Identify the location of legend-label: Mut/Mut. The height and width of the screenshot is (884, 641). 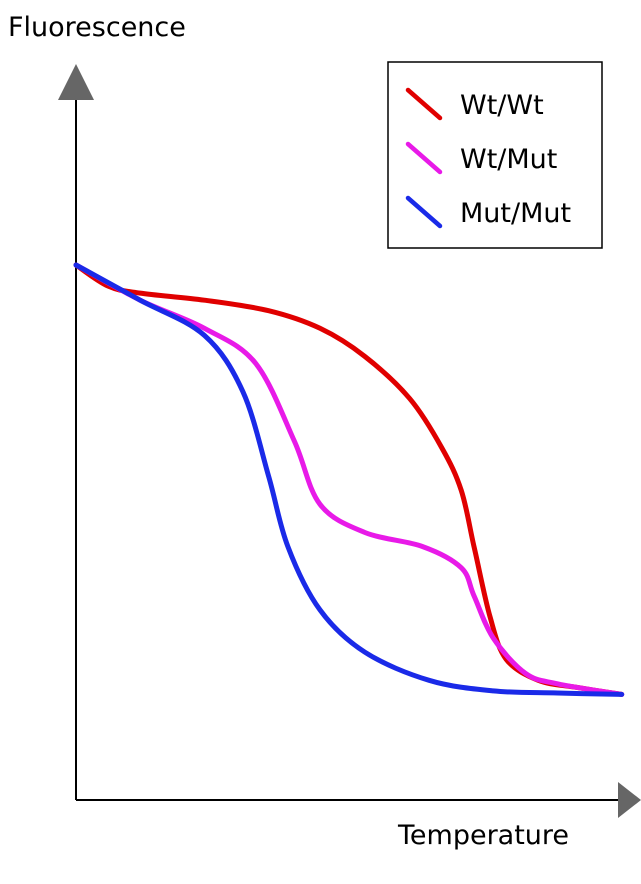
(515, 213).